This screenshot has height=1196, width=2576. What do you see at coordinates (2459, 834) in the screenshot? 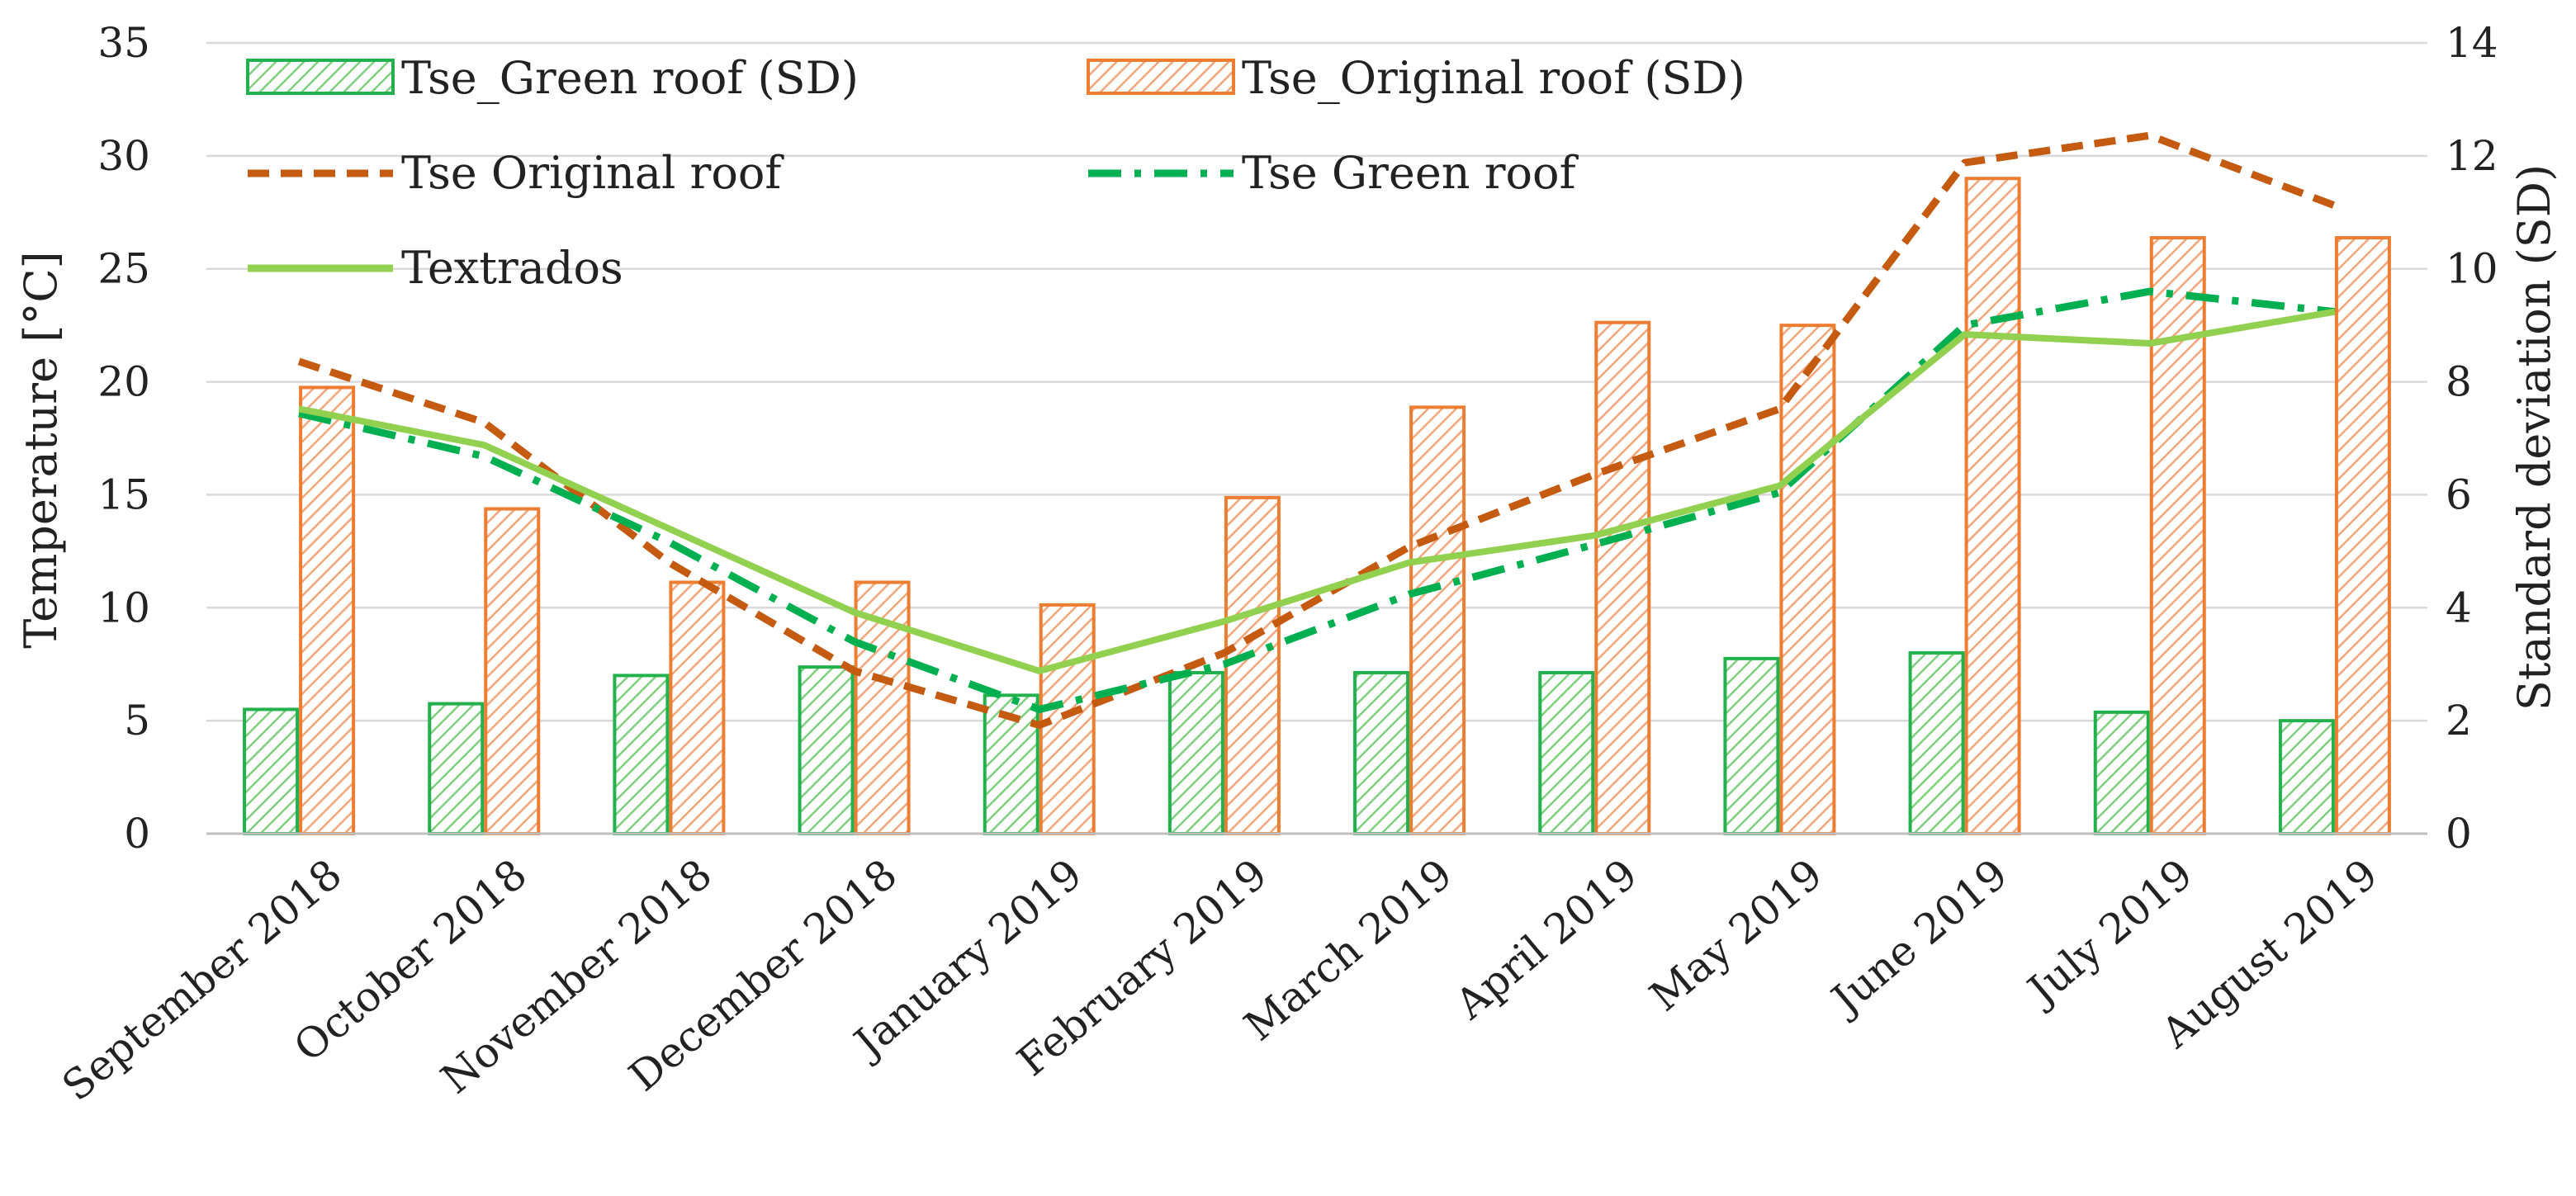
I see `y-right-tick-label: 0` at bounding box center [2459, 834].